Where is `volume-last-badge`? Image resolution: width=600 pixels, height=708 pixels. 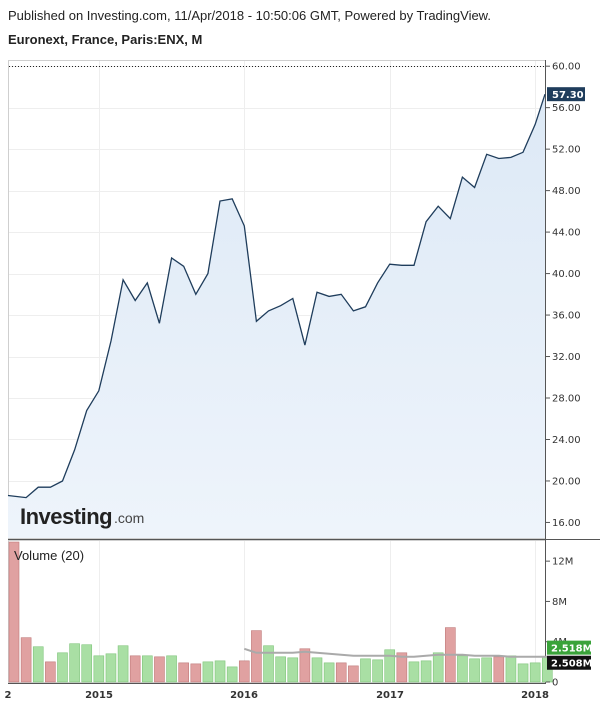 volume-last-badge is located at coordinates (569, 647).